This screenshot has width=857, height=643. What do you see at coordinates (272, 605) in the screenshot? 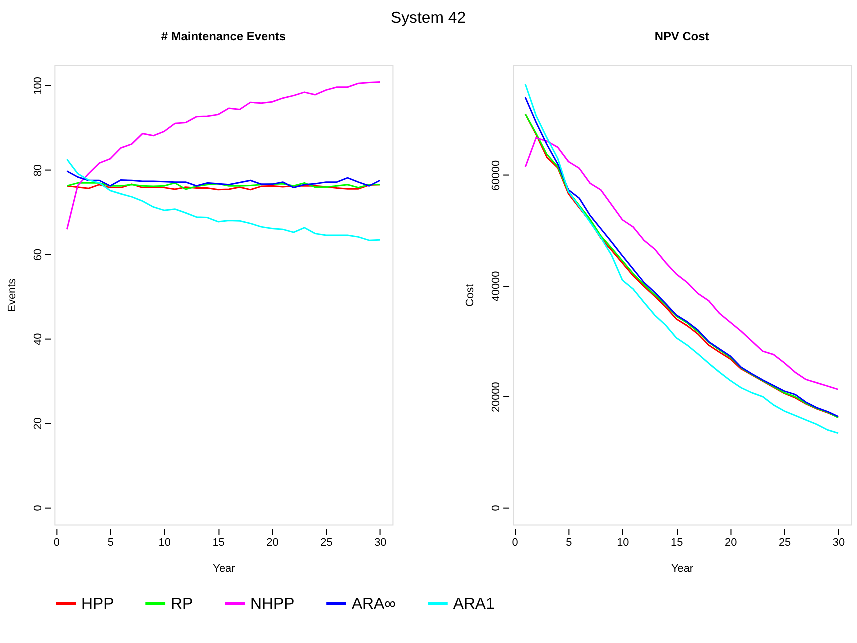
I see `legend-label: NHPP` at bounding box center [272, 605].